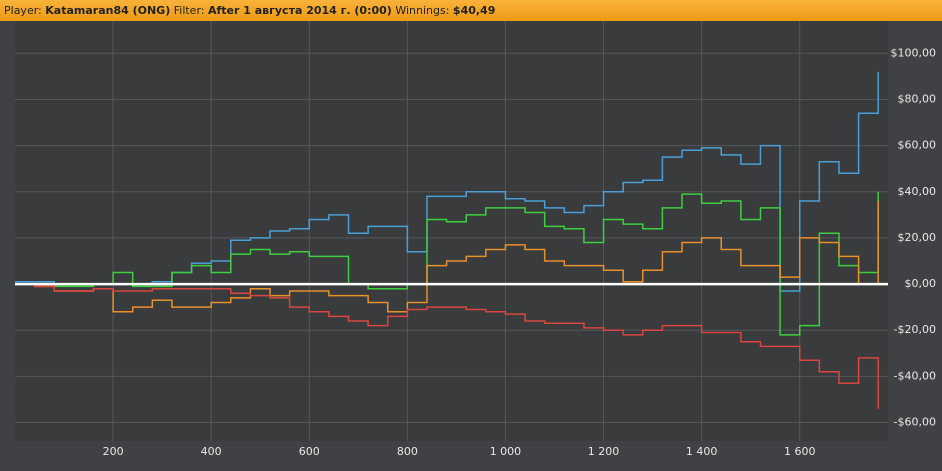  I want to click on y-tick-label: $80,00, so click(917, 98).